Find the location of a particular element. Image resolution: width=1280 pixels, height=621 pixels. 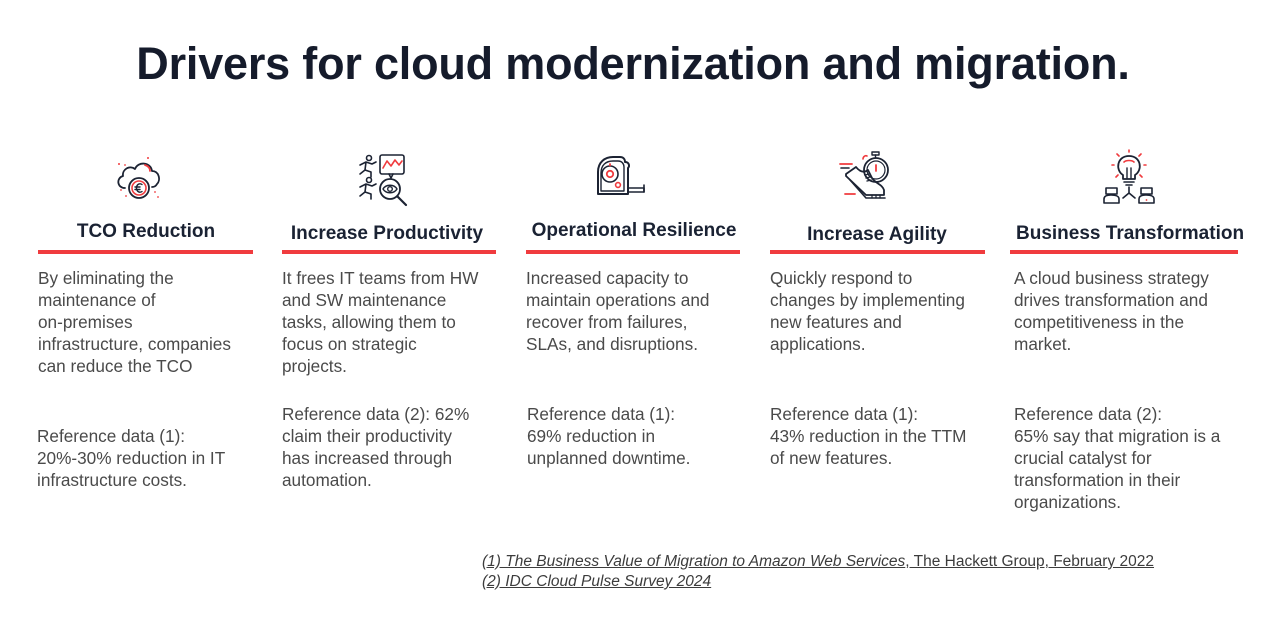

driver-heading: Operational Resilience is located at coordinates (634, 230).